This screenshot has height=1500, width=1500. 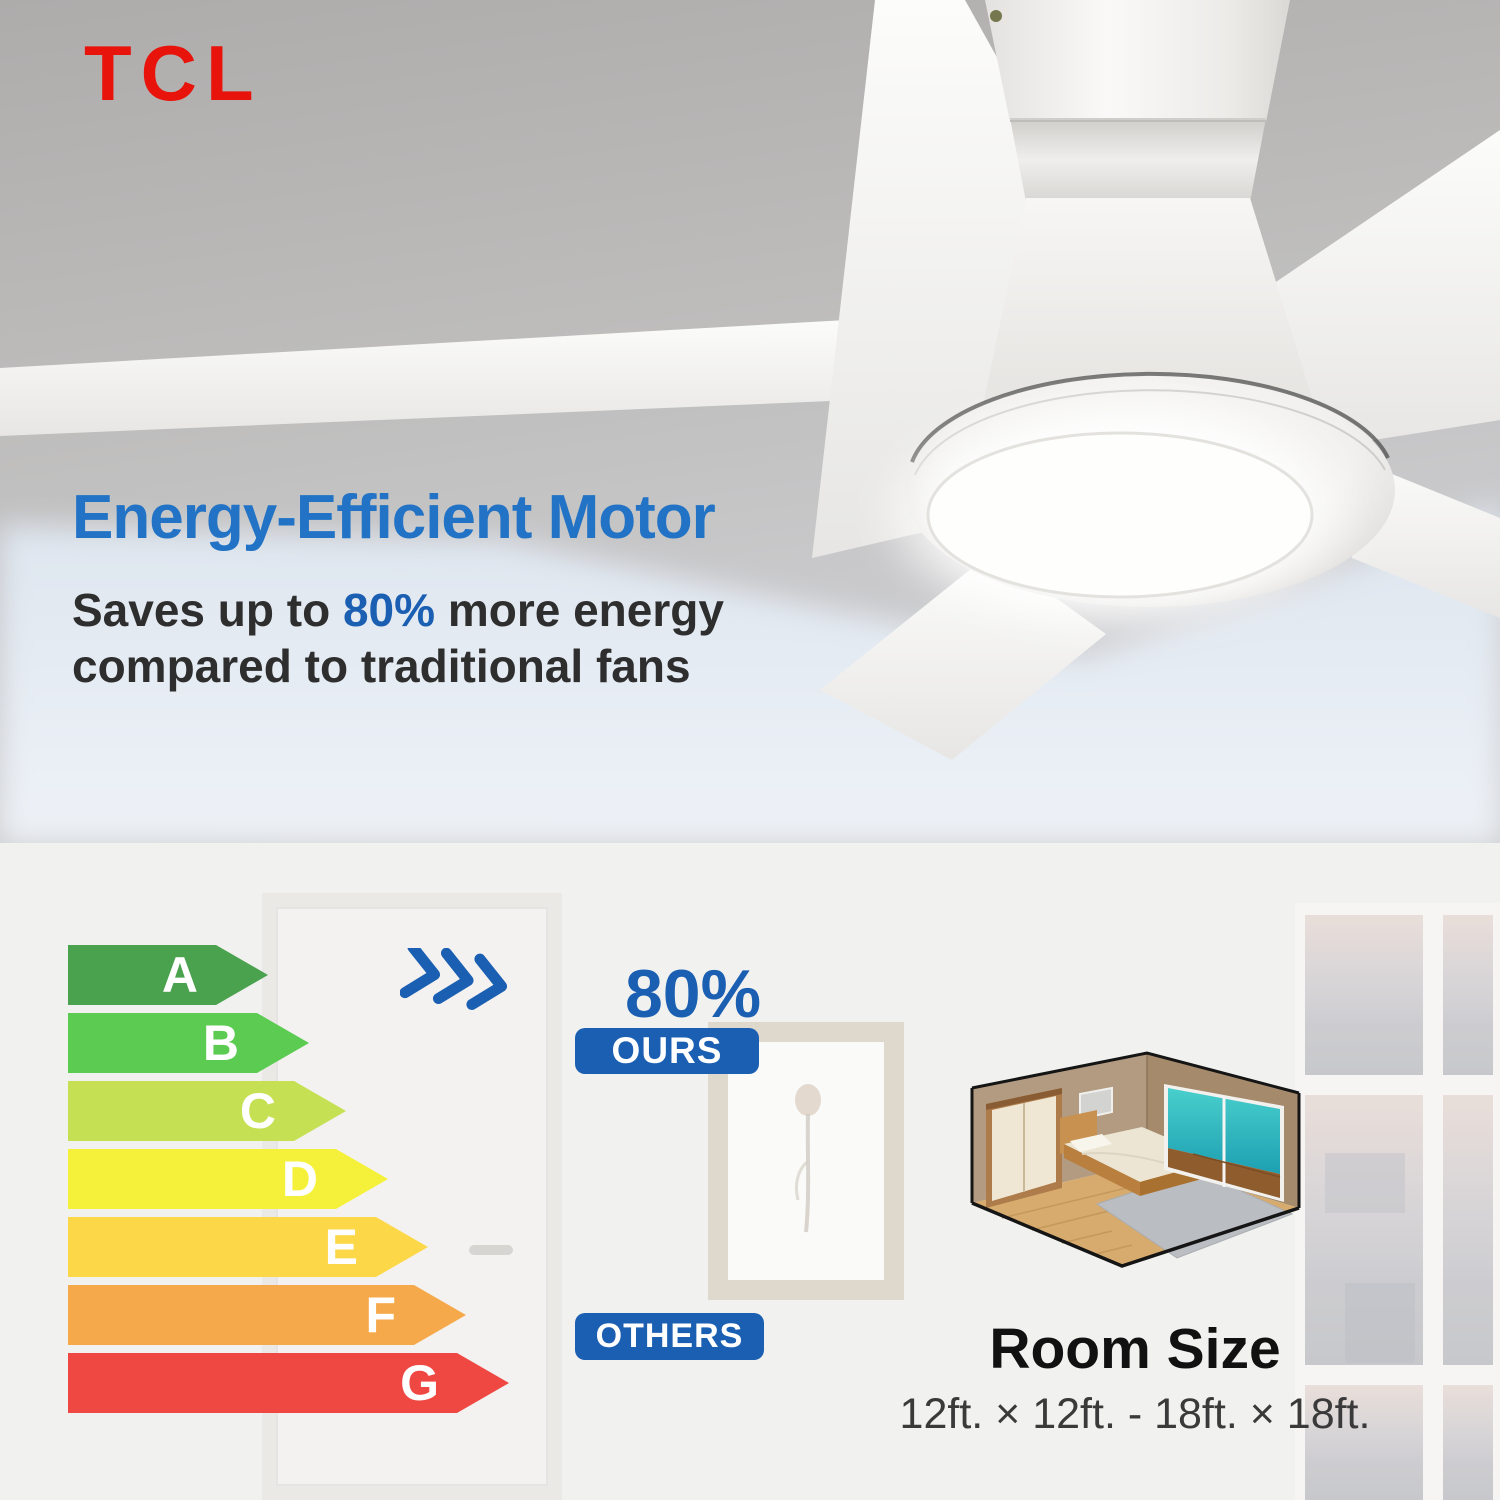 I want to click on fan-mount-canopy, so click(x=1137, y=61).